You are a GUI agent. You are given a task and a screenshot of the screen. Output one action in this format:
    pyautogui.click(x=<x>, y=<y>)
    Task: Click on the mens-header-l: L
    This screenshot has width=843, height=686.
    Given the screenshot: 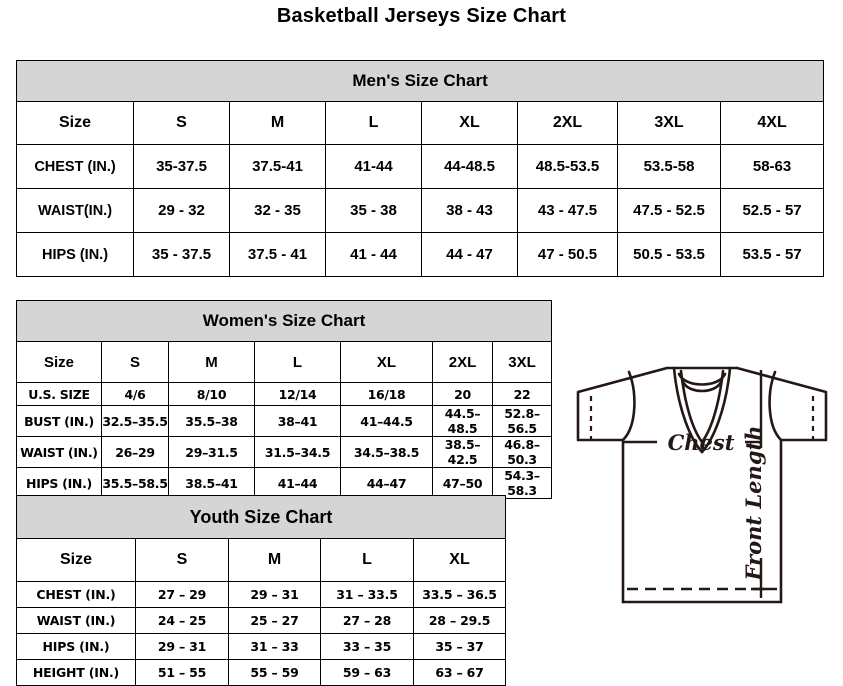 What is the action you would take?
    pyautogui.click(x=373, y=123)
    